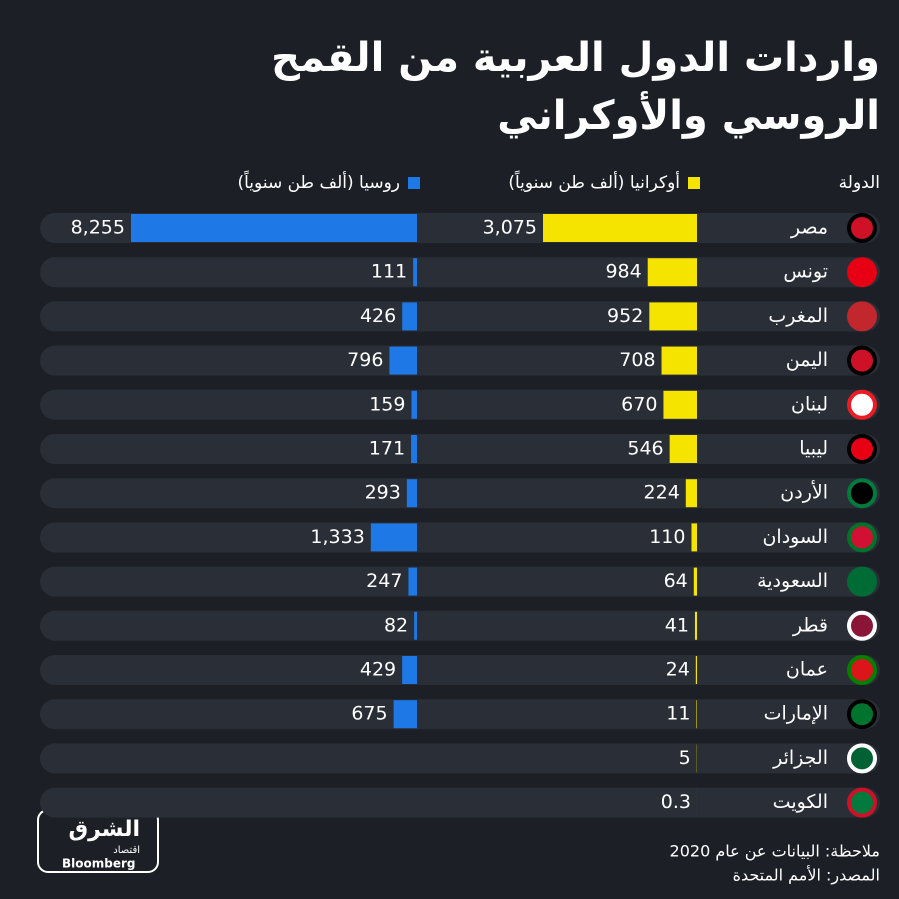  Describe the element at coordinates (384, 581) in the screenshot. I see `value-label: 247` at that location.